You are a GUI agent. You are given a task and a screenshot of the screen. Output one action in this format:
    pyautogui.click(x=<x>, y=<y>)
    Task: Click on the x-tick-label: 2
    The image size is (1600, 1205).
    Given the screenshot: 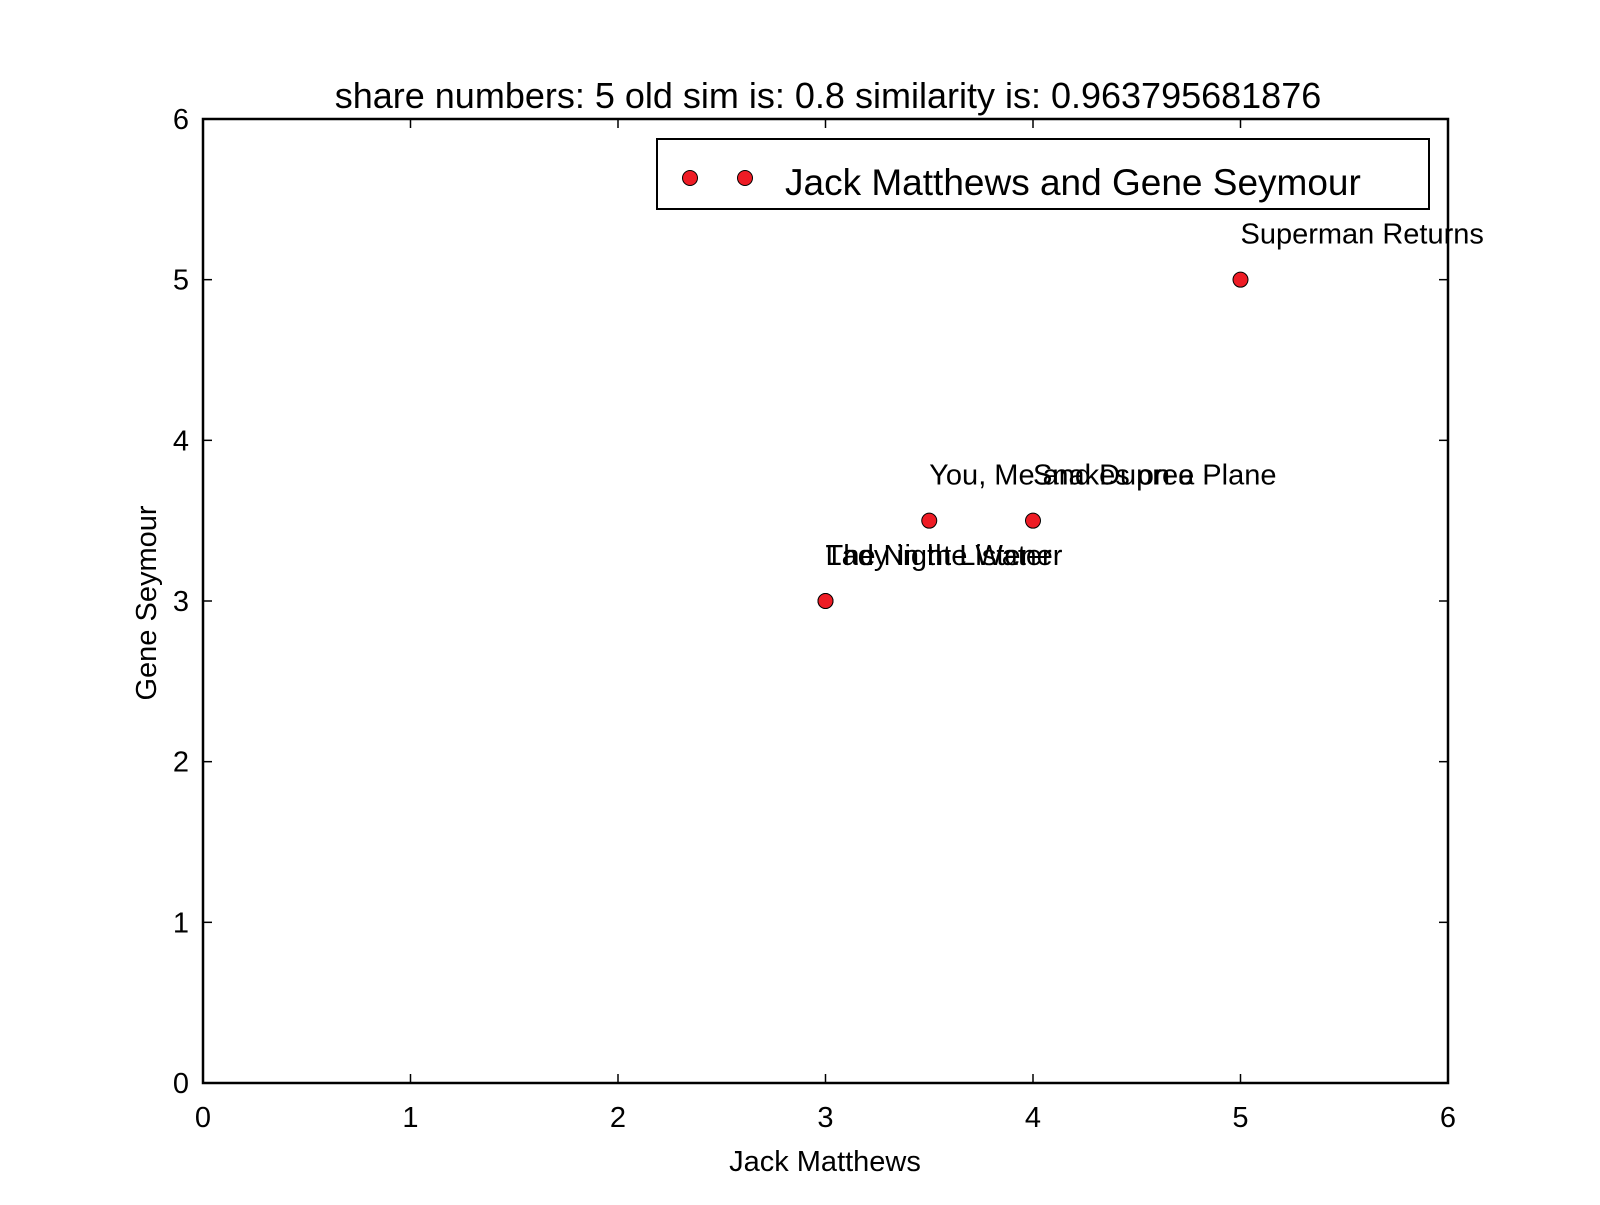 What is the action you would take?
    pyautogui.click(x=618, y=1118)
    